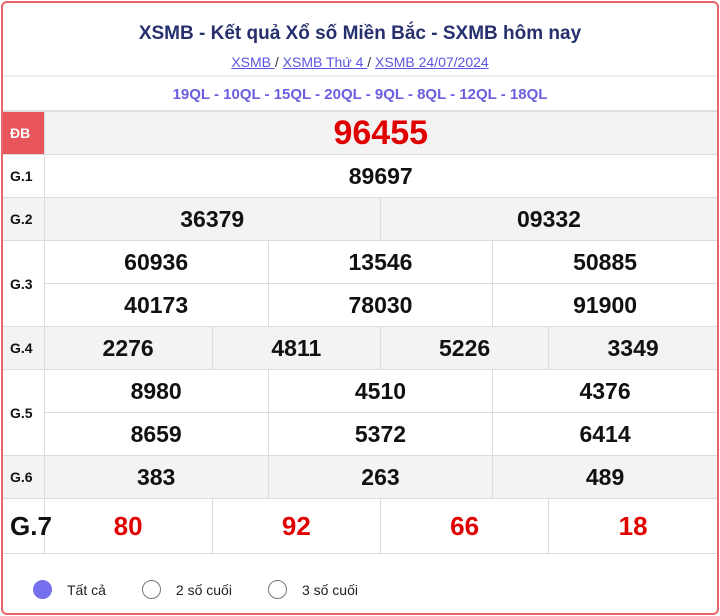  I want to click on prize-label: G.7, so click(27, 526).